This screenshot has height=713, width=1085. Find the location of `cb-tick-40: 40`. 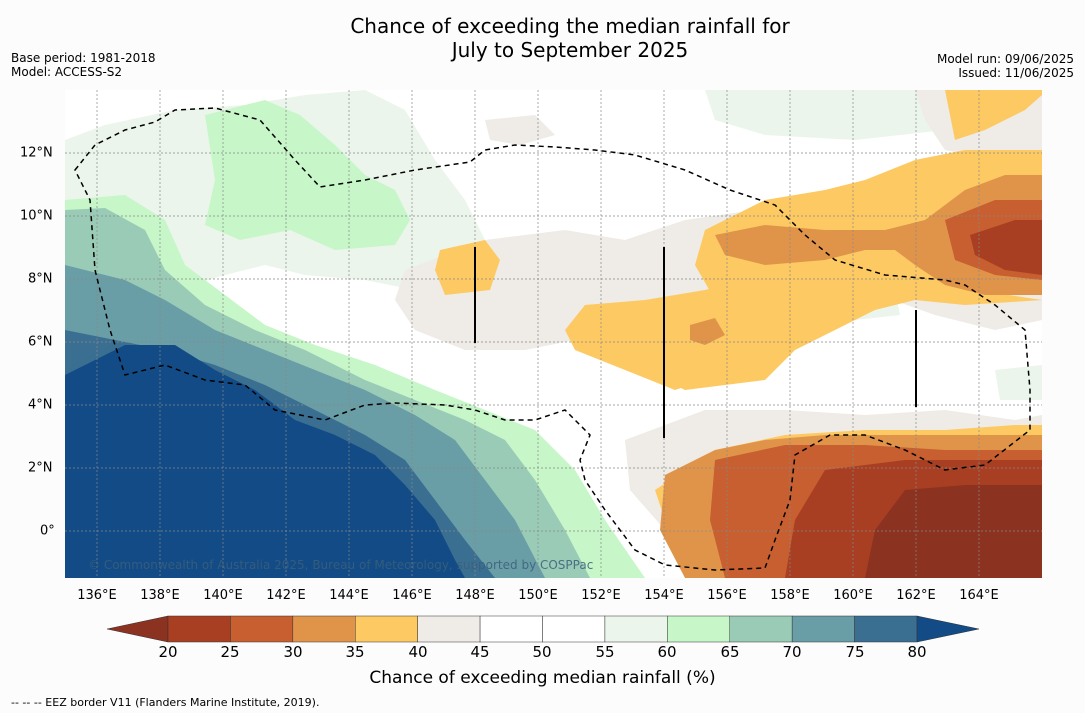

cb-tick-40: 40 is located at coordinates (418, 652).